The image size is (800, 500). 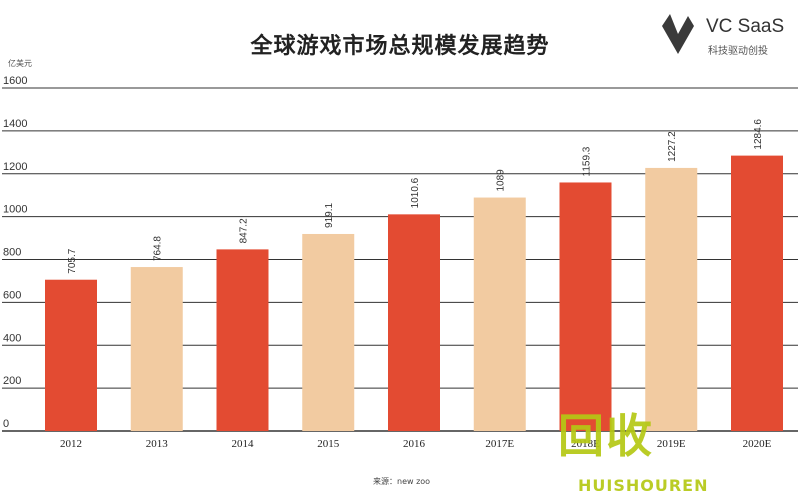 I want to click on y-tick-labels: 0 200 400 600 800 1000 1200 1400 1600, so click(x=15, y=252).